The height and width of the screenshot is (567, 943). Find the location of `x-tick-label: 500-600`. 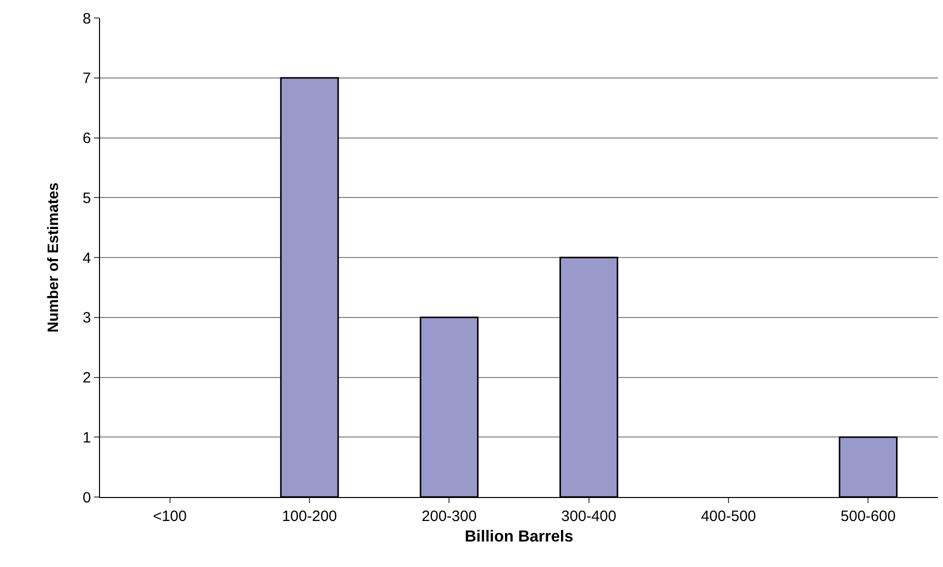

x-tick-label: 500-600 is located at coordinates (868, 516).